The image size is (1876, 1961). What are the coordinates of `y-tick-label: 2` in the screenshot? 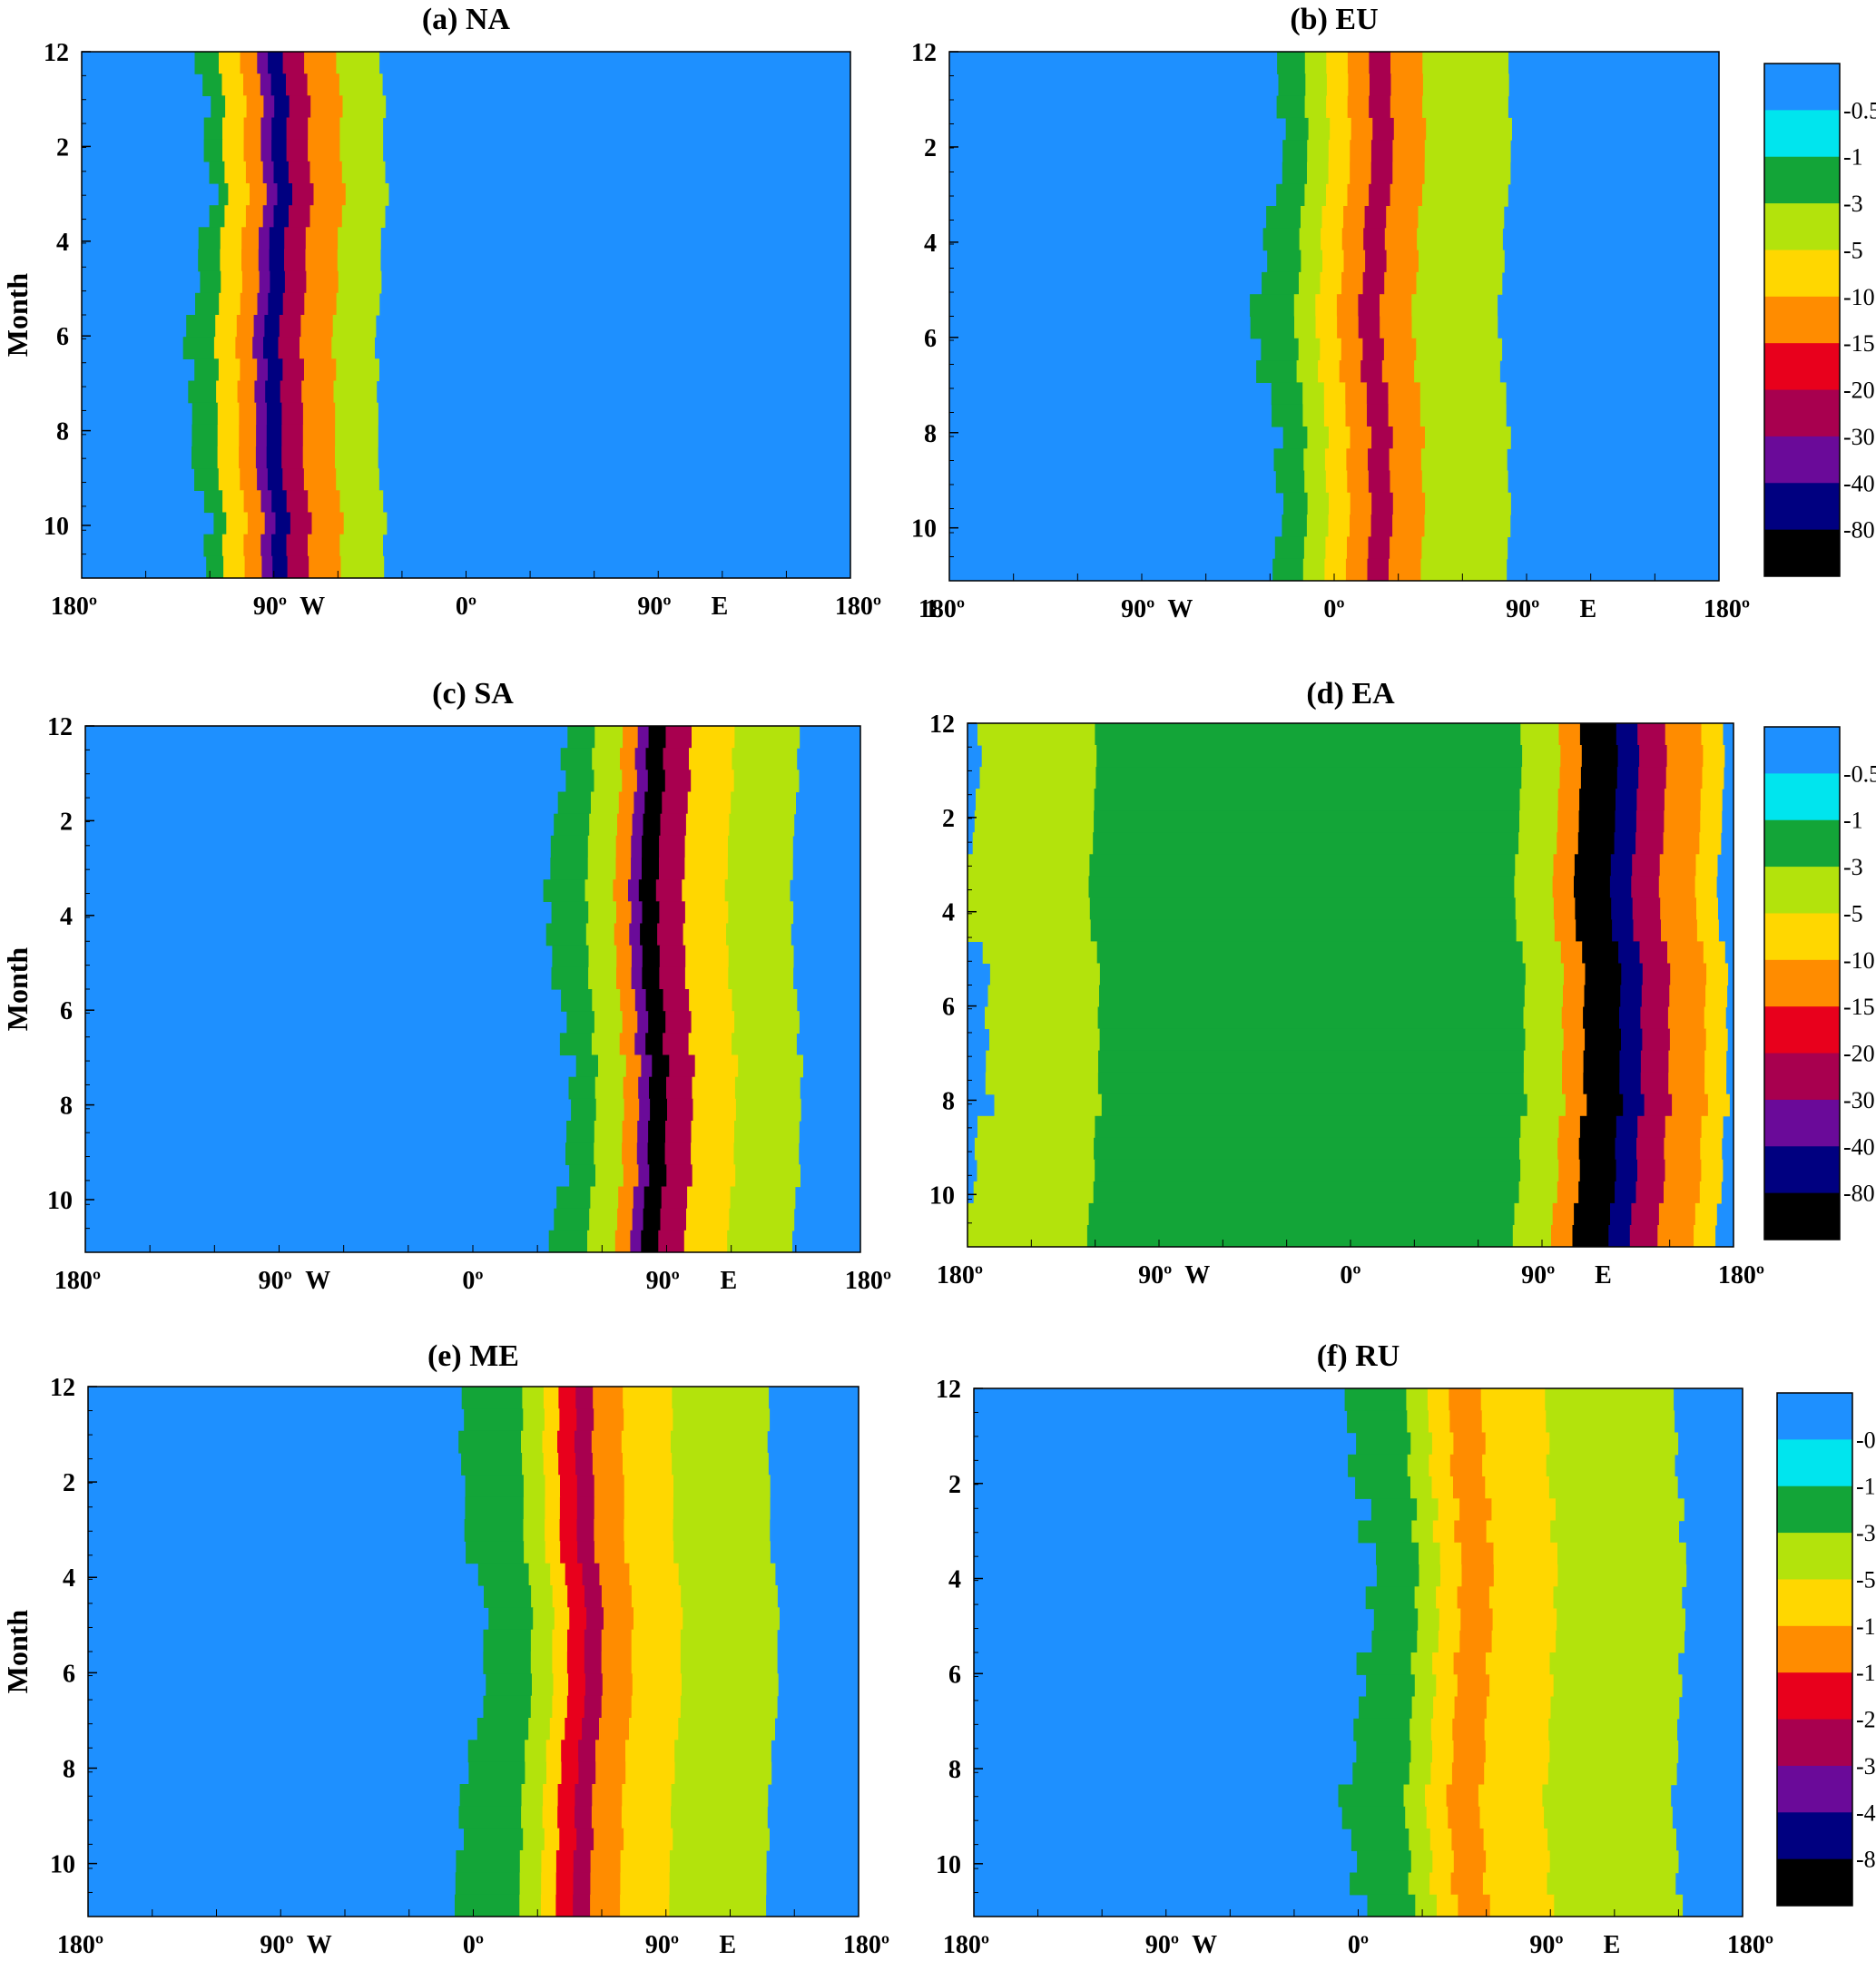 It's located at (955, 1485).